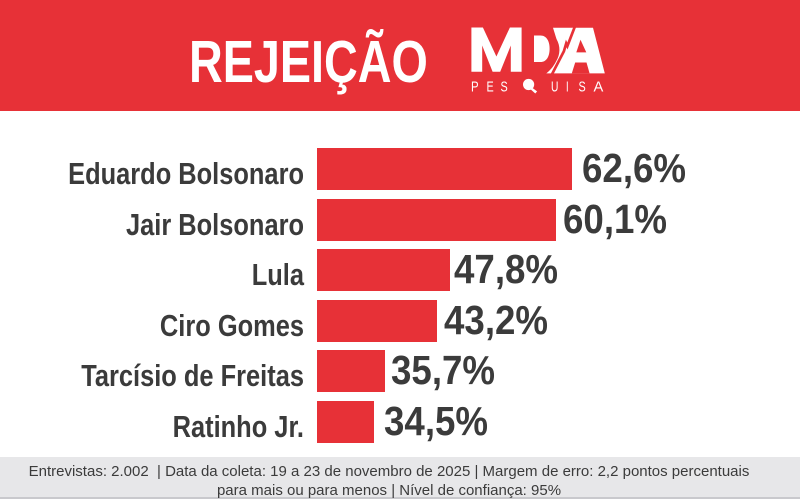  Describe the element at coordinates (475, 87) in the screenshot. I see `svg-text: P` at that location.